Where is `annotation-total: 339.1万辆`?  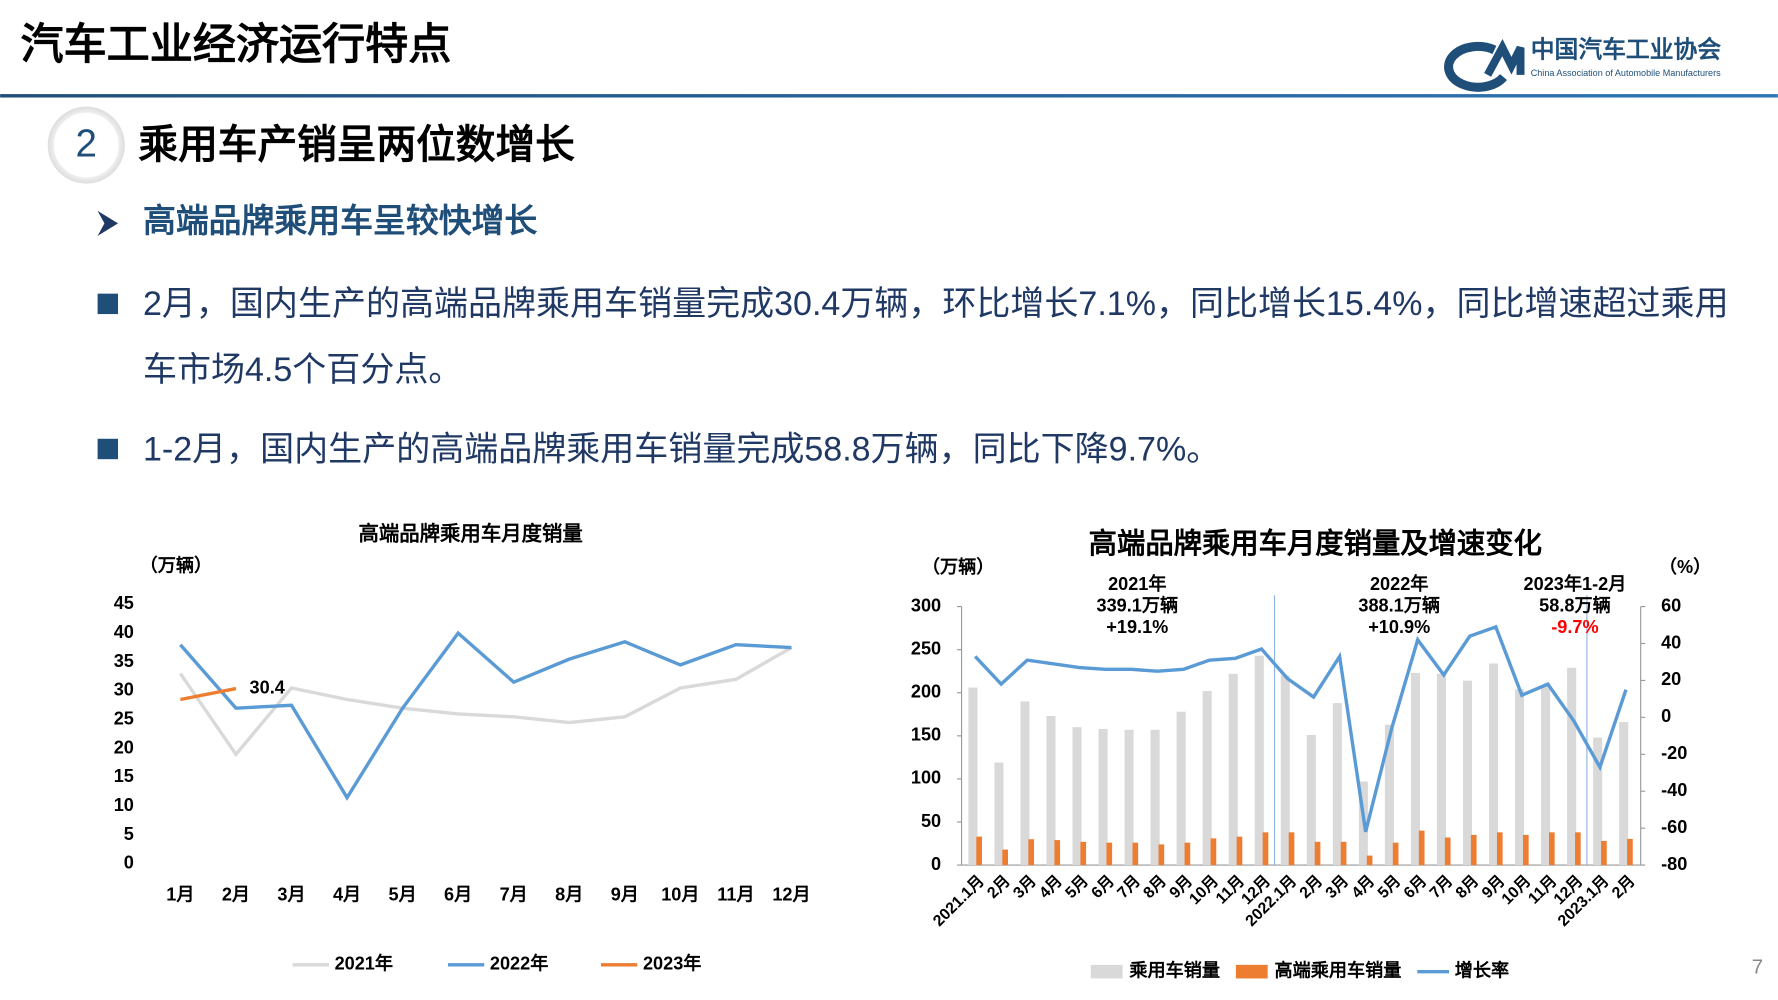
annotation-total: 339.1万辆 is located at coordinates (1137, 604).